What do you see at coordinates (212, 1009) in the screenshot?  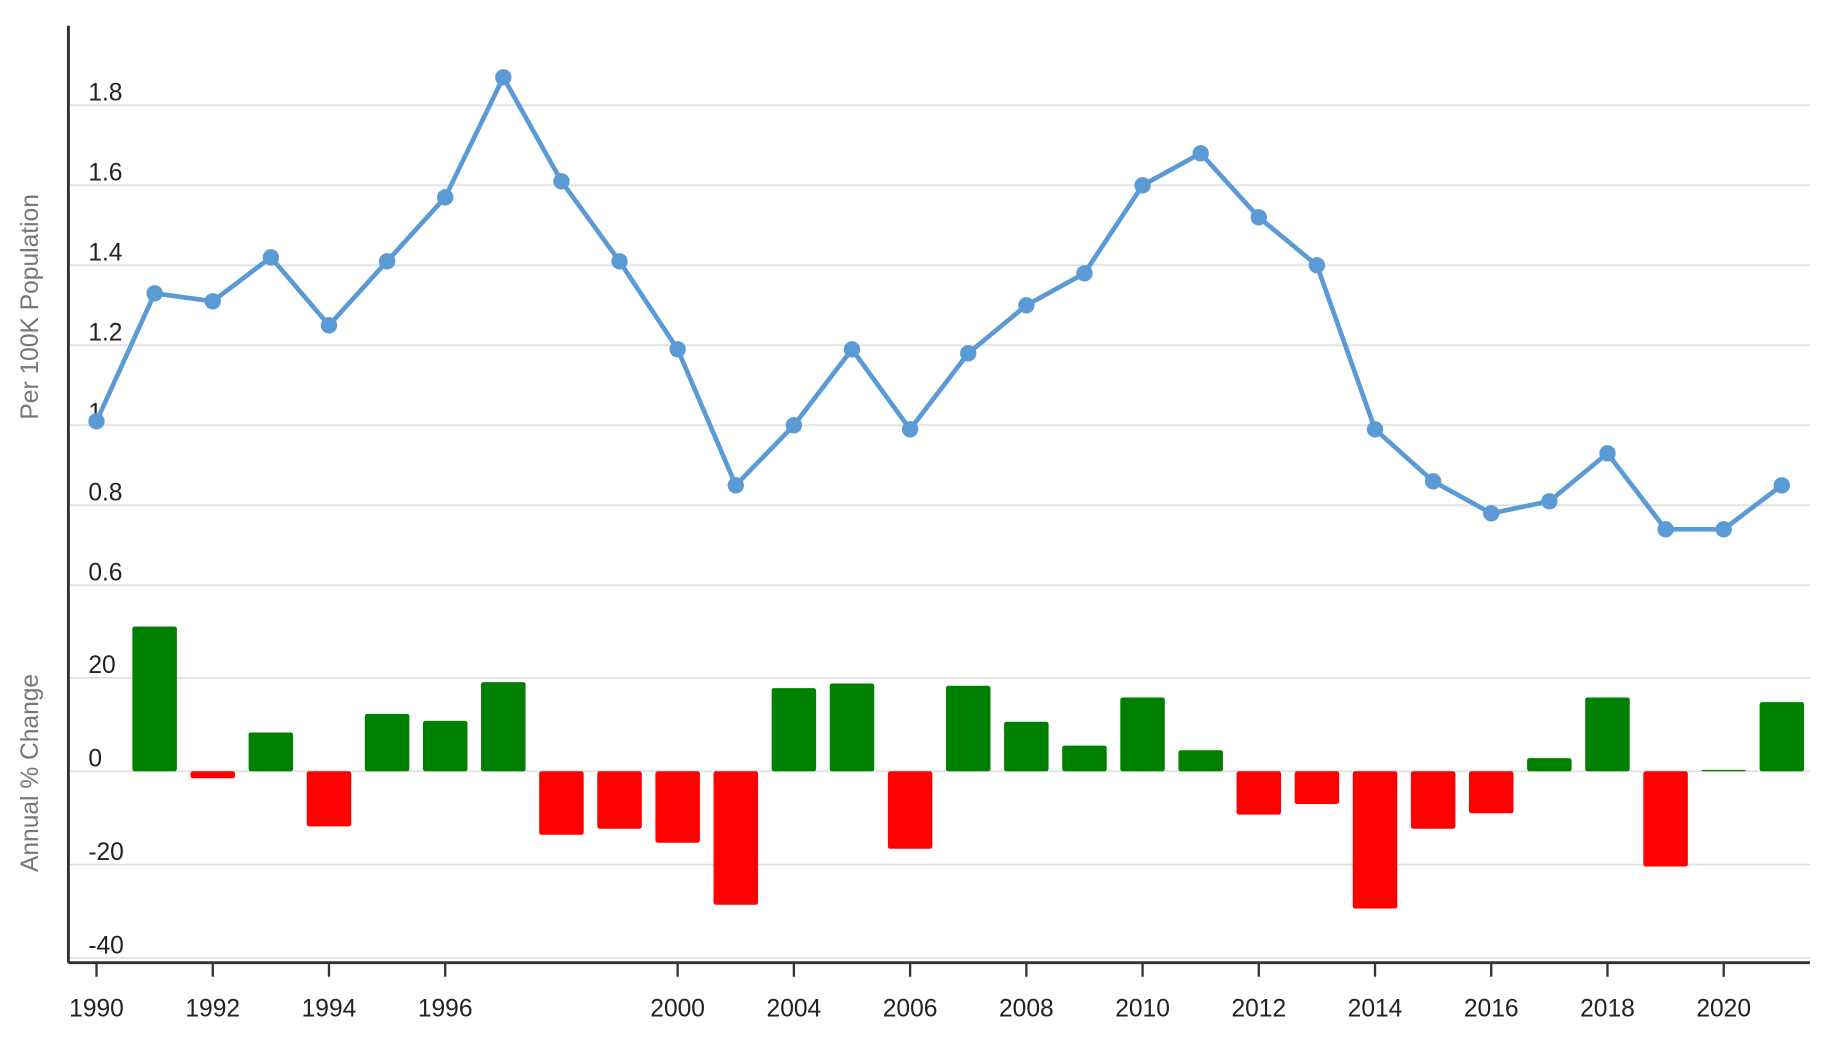 I see `x-tick-label: 1992` at bounding box center [212, 1009].